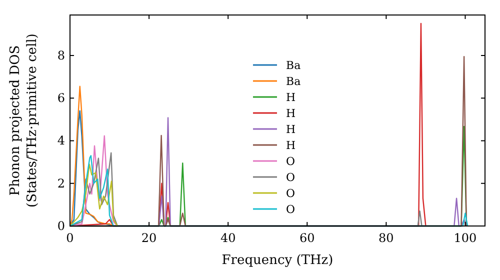 The image size is (500, 280). I want to click on x-tick-label: 20, so click(149, 238).